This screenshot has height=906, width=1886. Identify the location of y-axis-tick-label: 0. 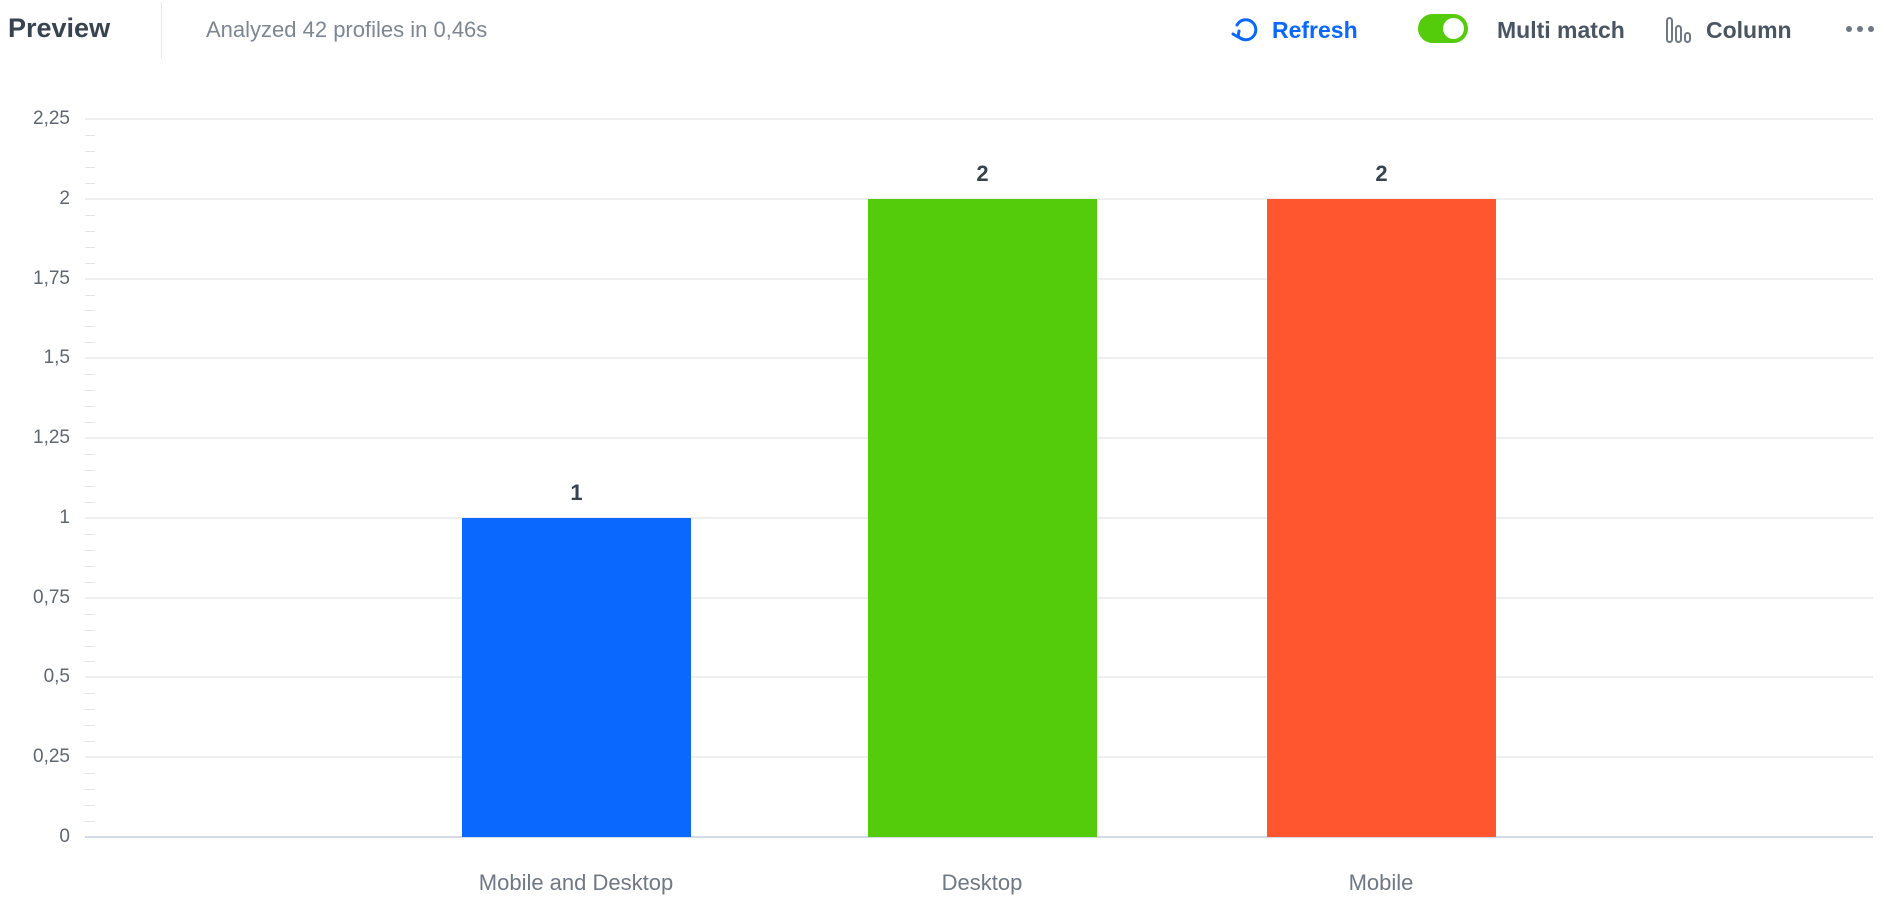
(64, 836).